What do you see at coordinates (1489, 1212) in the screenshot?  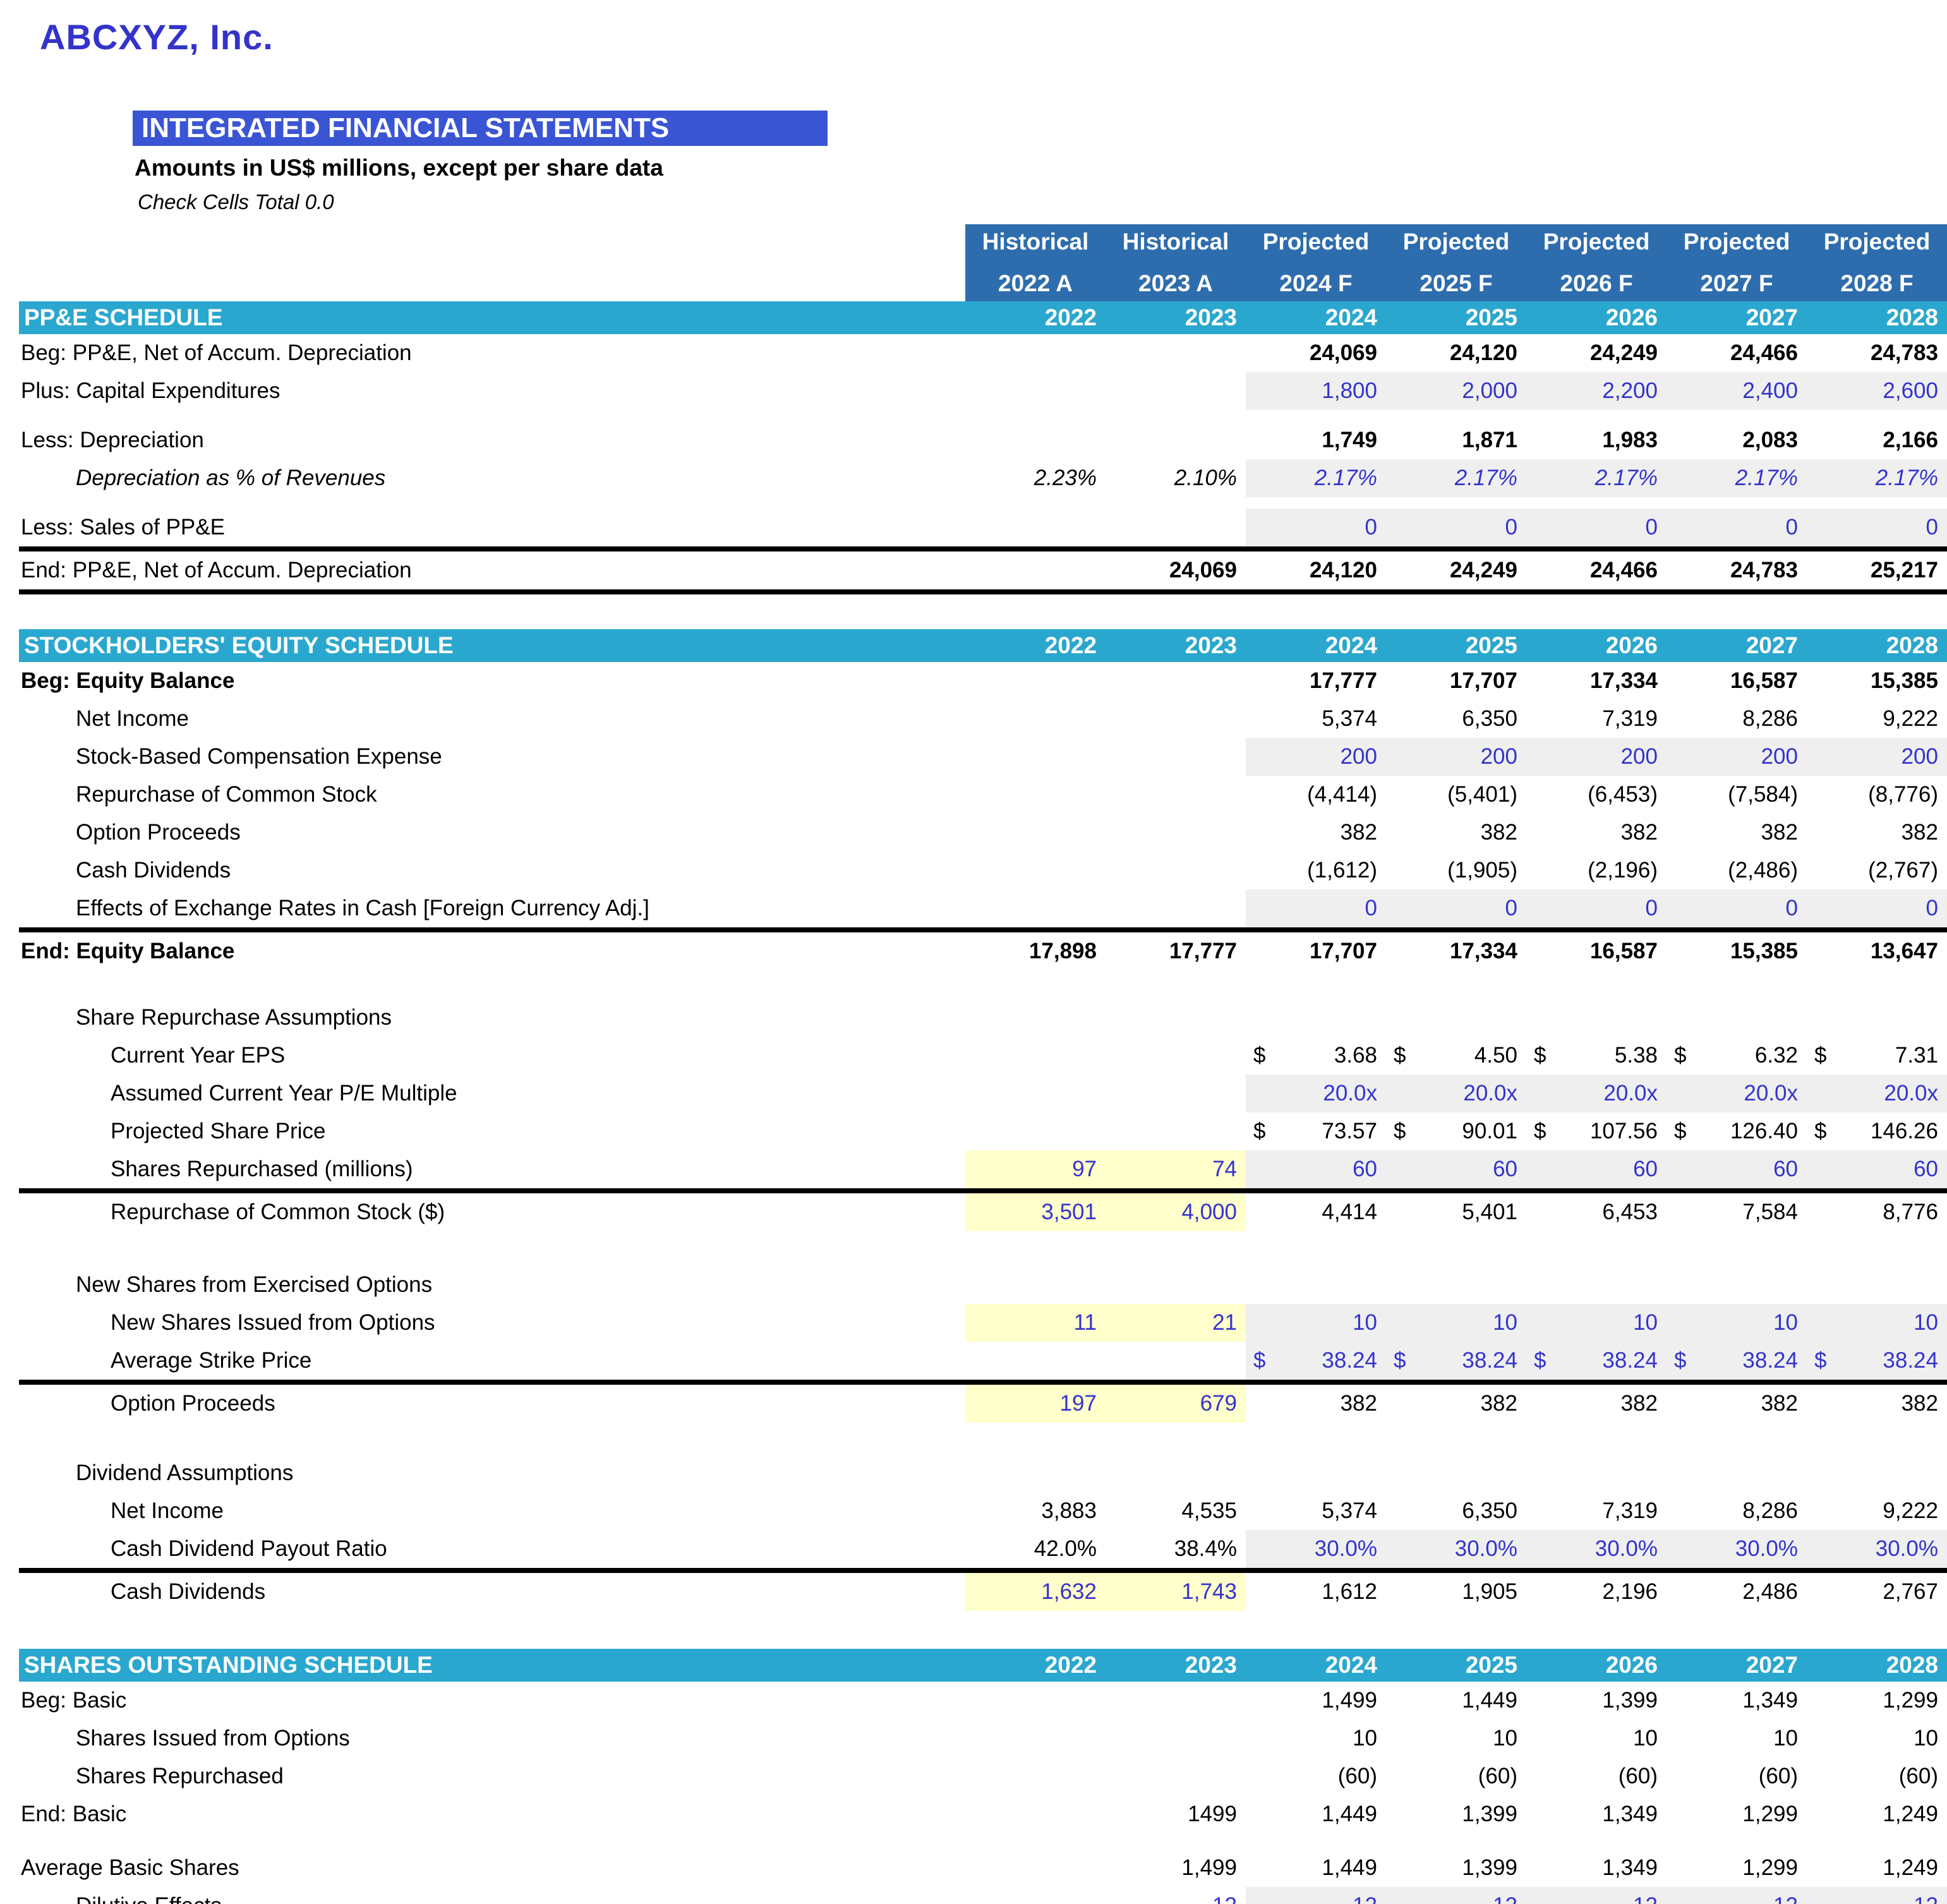 I see `data-cell: 5,401` at bounding box center [1489, 1212].